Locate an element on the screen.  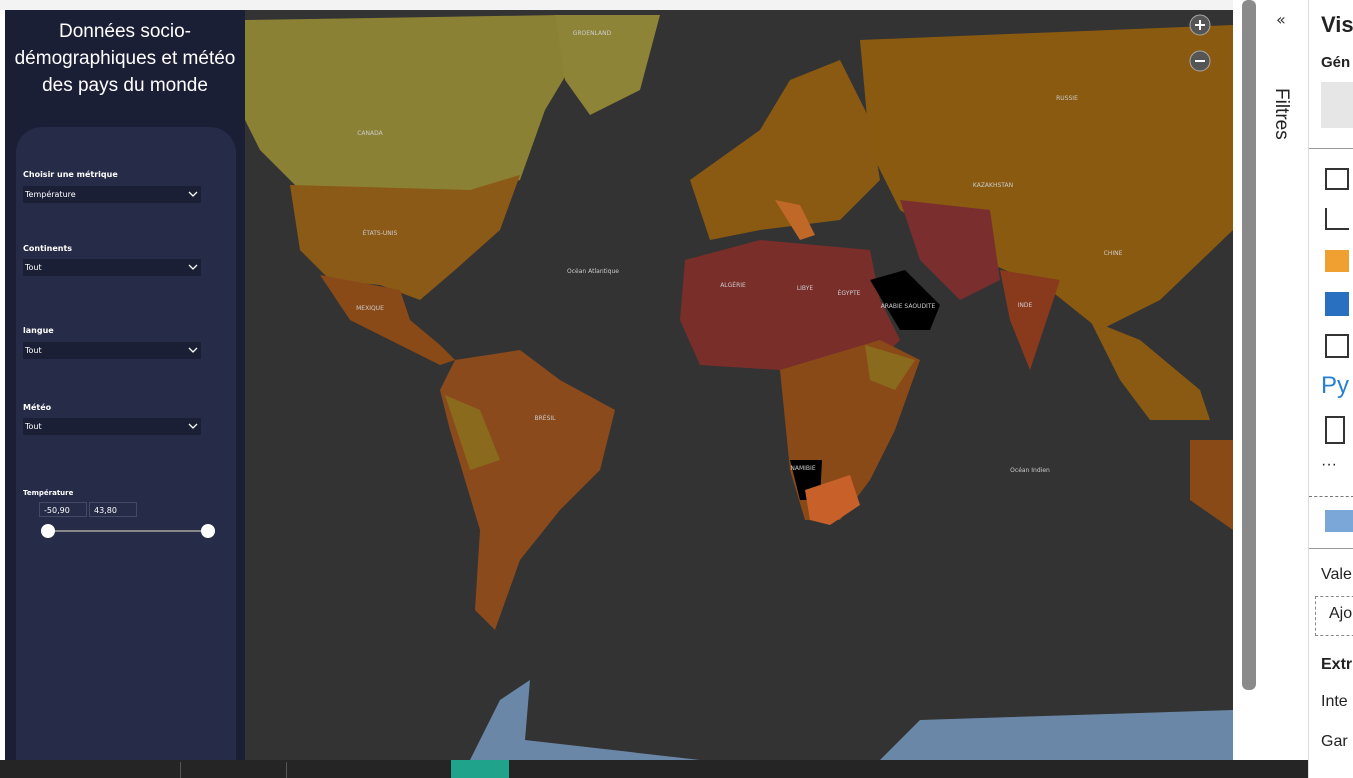
top-bar is located at coordinates (620, 5).